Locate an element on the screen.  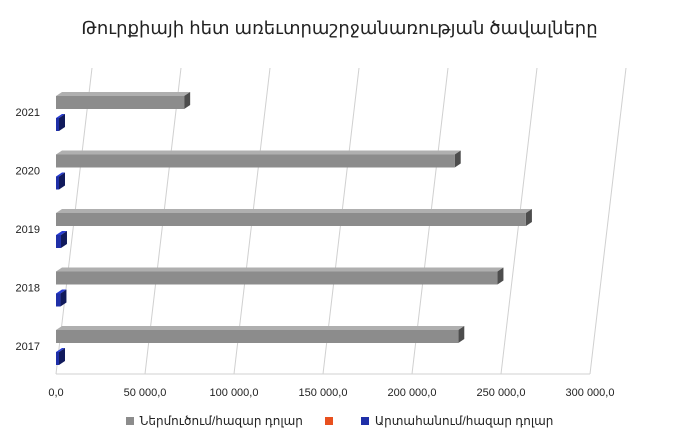
legend-item is located at coordinates (331, 421).